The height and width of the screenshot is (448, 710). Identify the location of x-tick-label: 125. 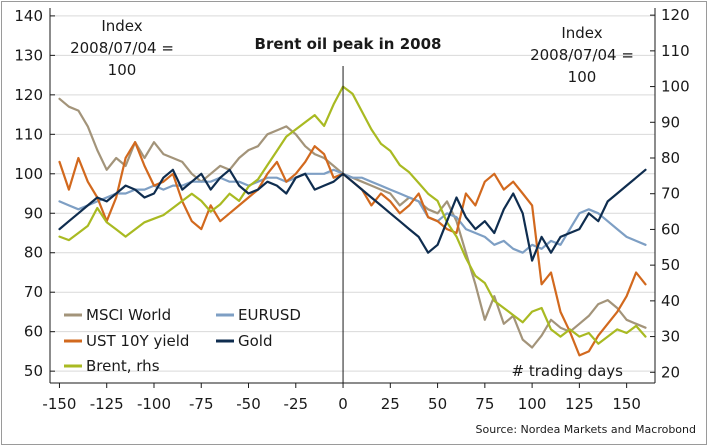
(579, 404).